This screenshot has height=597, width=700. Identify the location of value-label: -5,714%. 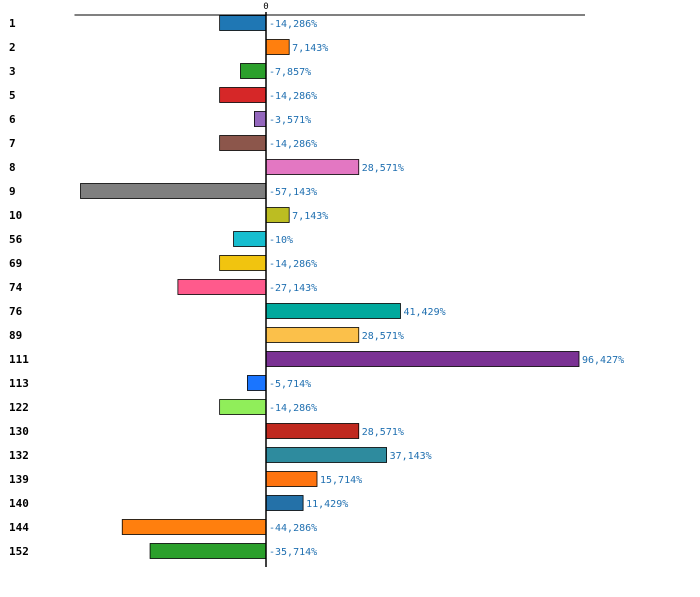
(290, 384).